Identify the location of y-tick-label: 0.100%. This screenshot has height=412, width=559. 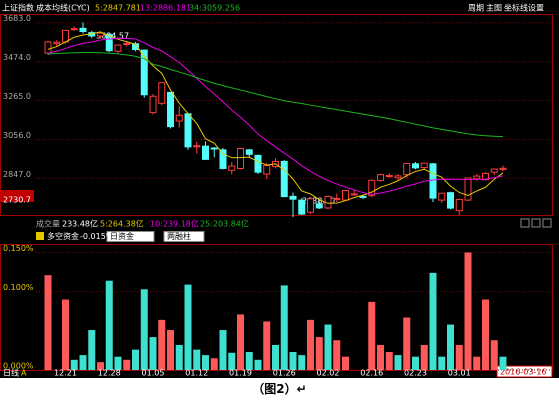
(18, 287).